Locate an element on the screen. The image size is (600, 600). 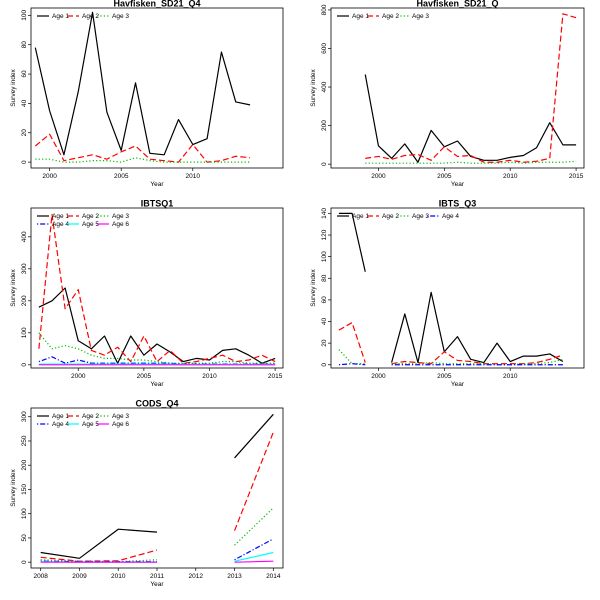
panel-title: IBTS_Q3 is located at coordinates (458, 204).